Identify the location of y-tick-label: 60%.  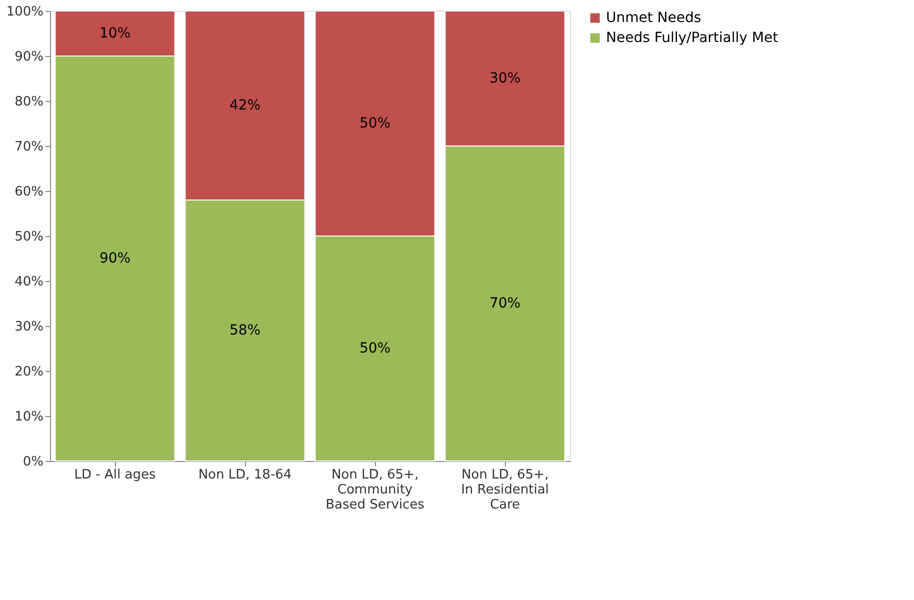
(29, 192).